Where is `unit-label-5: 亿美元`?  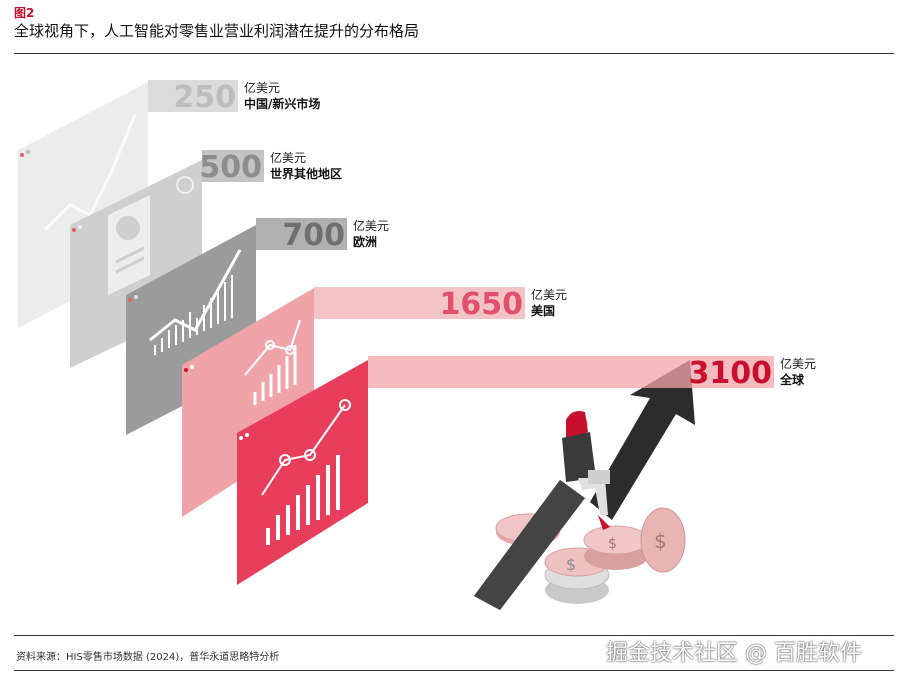 unit-label-5: 亿美元 is located at coordinates (798, 363).